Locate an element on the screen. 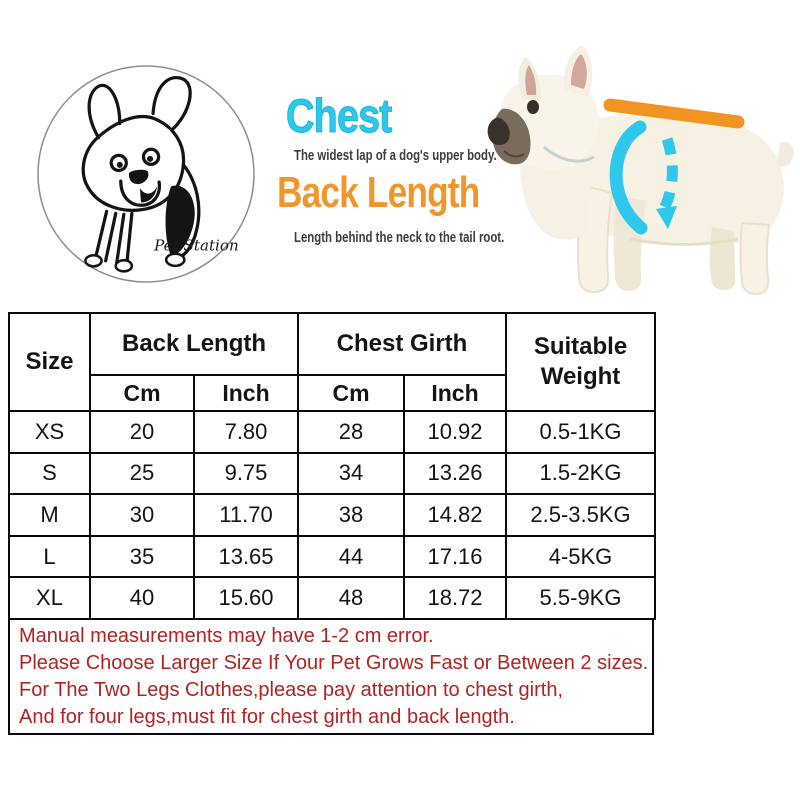 The image size is (800, 800). table-row-m: M 30 11.70 38 14.82 2.5-3.5KG is located at coordinates (332, 515).